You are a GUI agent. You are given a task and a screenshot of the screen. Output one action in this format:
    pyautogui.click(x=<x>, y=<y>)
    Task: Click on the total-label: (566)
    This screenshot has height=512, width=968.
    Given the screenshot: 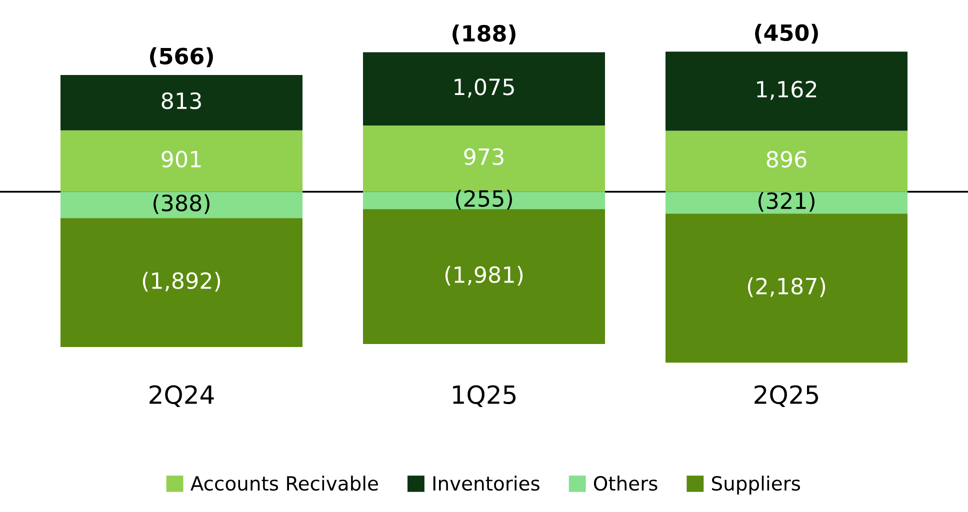 What is the action you would take?
    pyautogui.click(x=181, y=57)
    